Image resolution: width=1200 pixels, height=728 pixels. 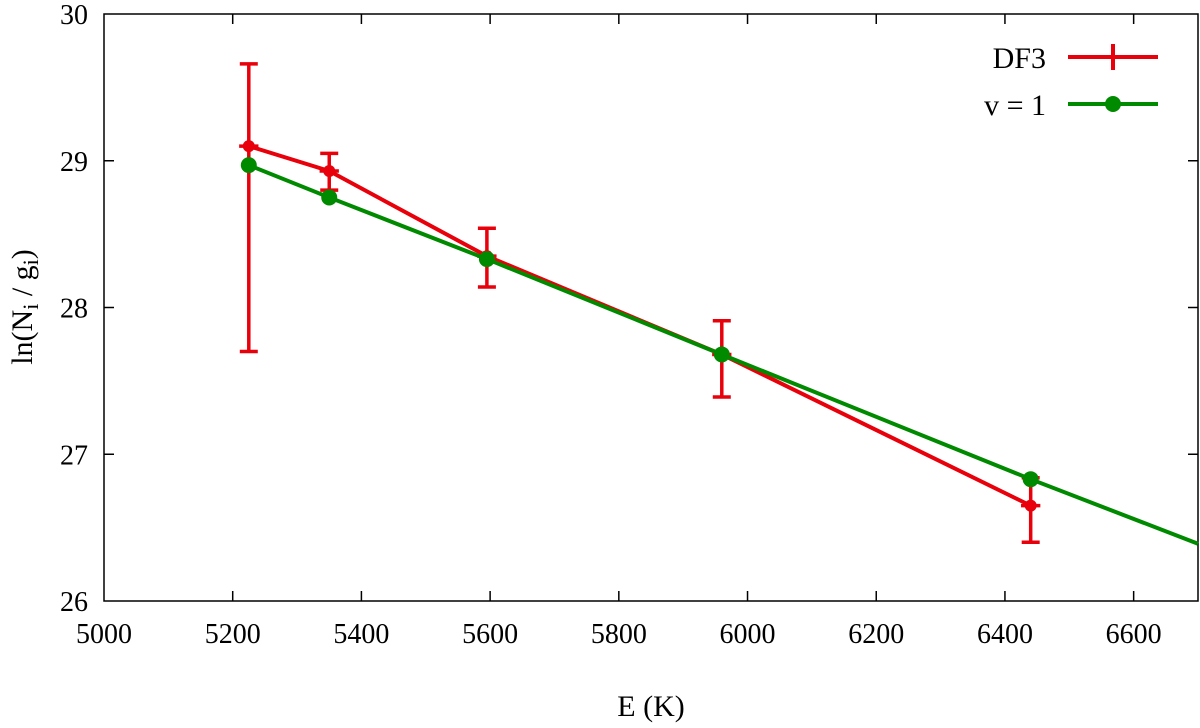 What do you see at coordinates (74, 162) in the screenshot?
I see `y-tick-label: 29` at bounding box center [74, 162].